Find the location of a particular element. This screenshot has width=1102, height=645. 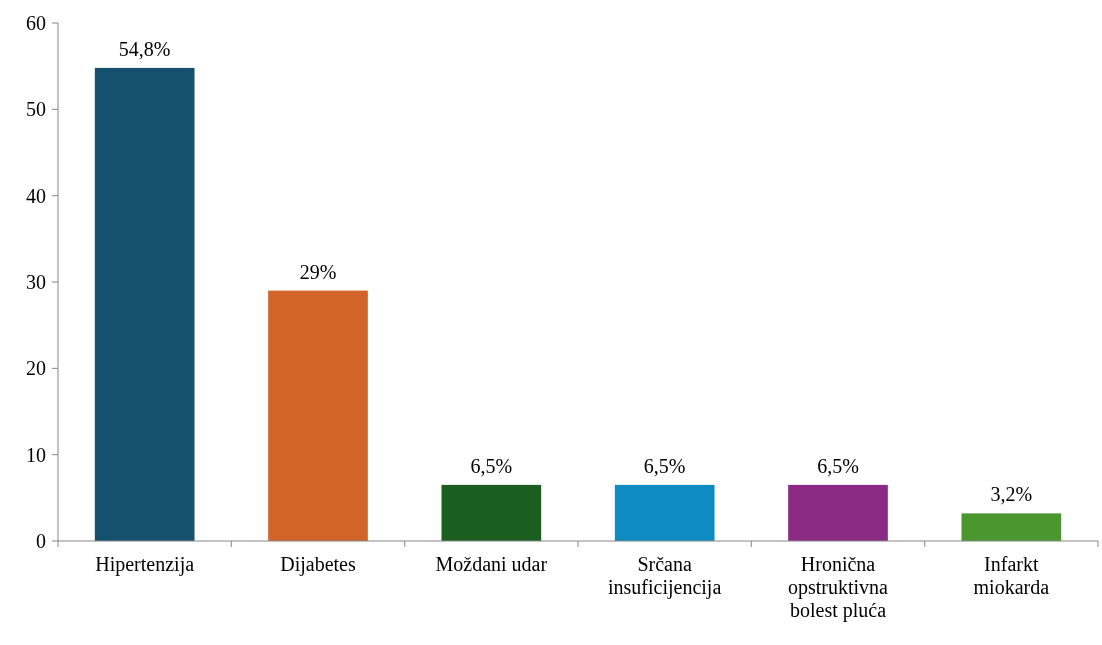

x-tick-label: Dijabetes is located at coordinates (318, 564).